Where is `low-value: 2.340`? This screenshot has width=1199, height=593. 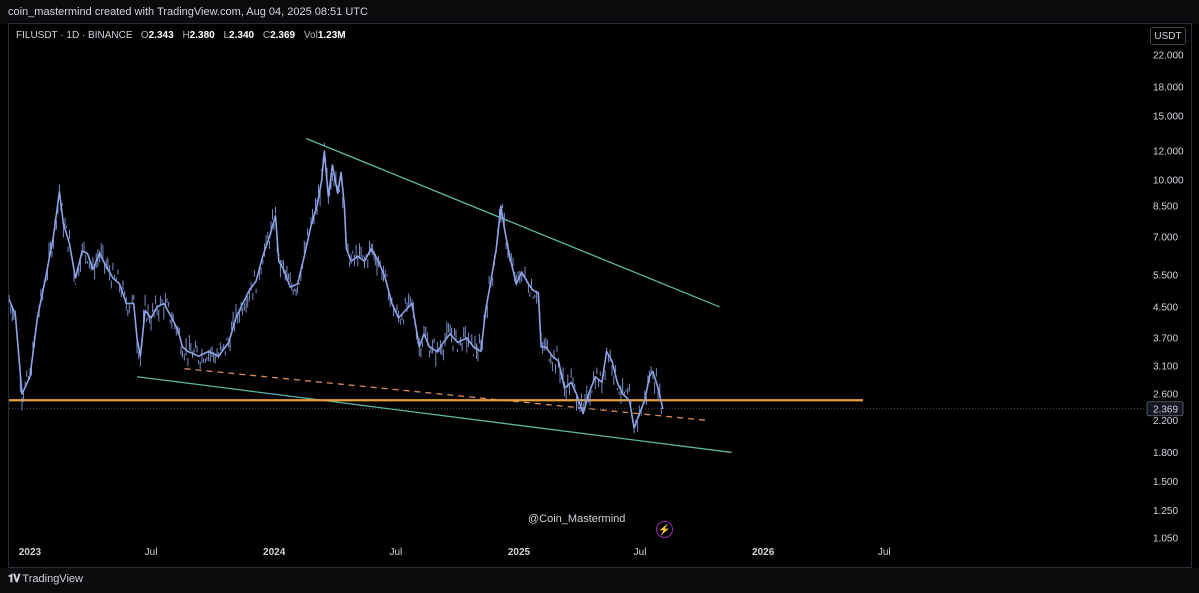 low-value: 2.340 is located at coordinates (242, 35).